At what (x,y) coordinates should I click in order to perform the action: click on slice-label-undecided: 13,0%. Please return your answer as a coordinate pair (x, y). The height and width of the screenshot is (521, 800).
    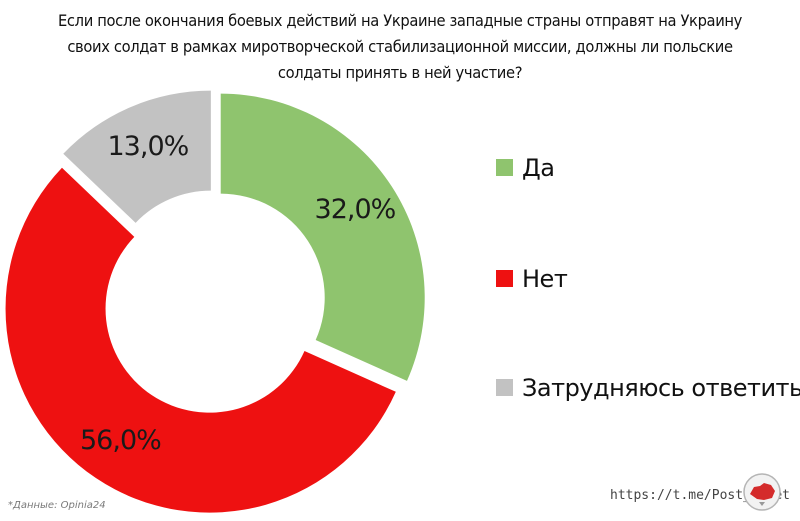
    Looking at the image, I should click on (148, 146).